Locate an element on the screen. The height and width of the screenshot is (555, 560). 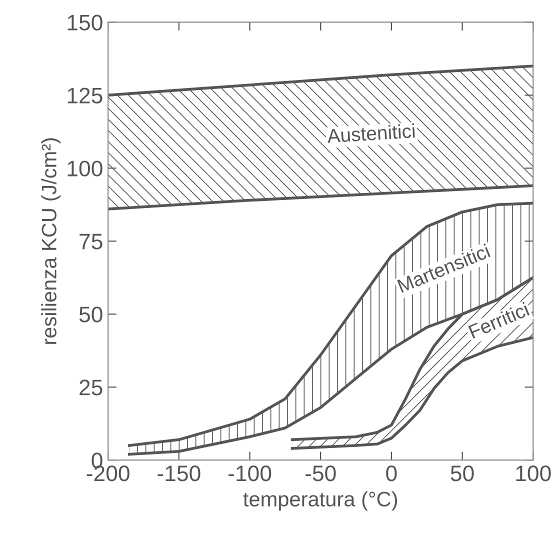
x-tick-label: 50 is located at coordinates (462, 474).